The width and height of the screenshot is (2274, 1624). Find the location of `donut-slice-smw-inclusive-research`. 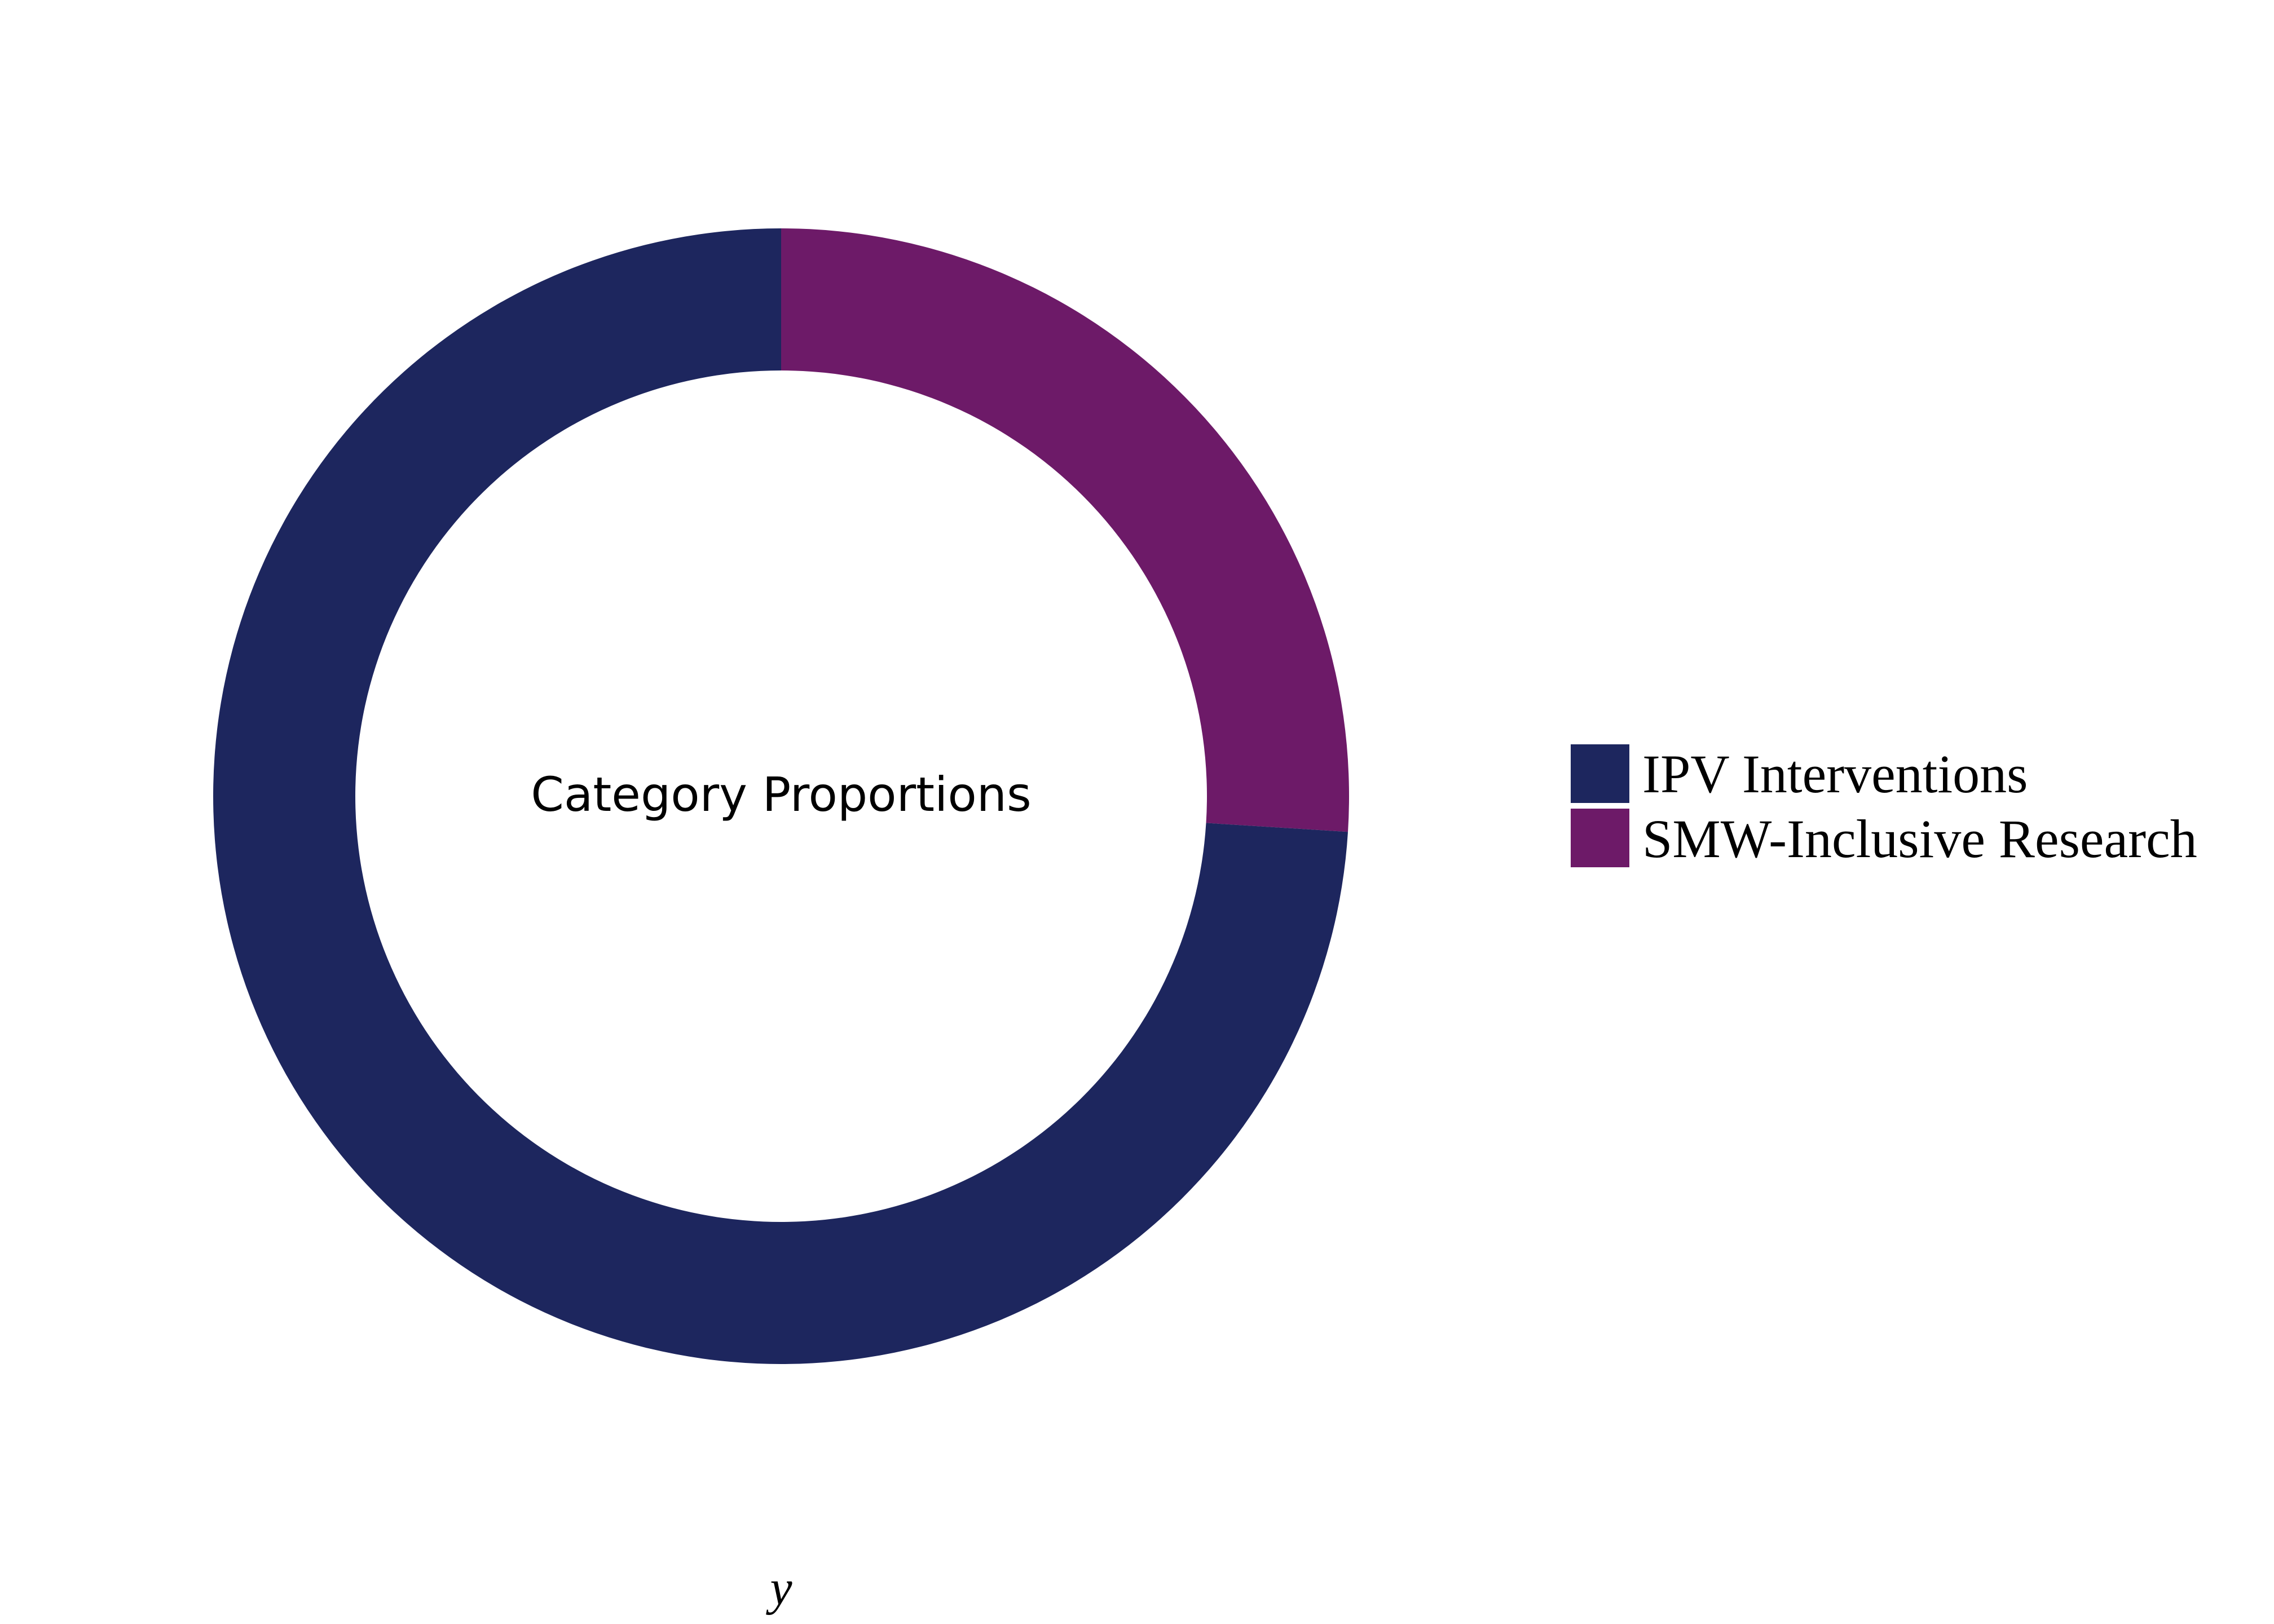

donut-slice-smw-inclusive-research is located at coordinates (1065, 530).